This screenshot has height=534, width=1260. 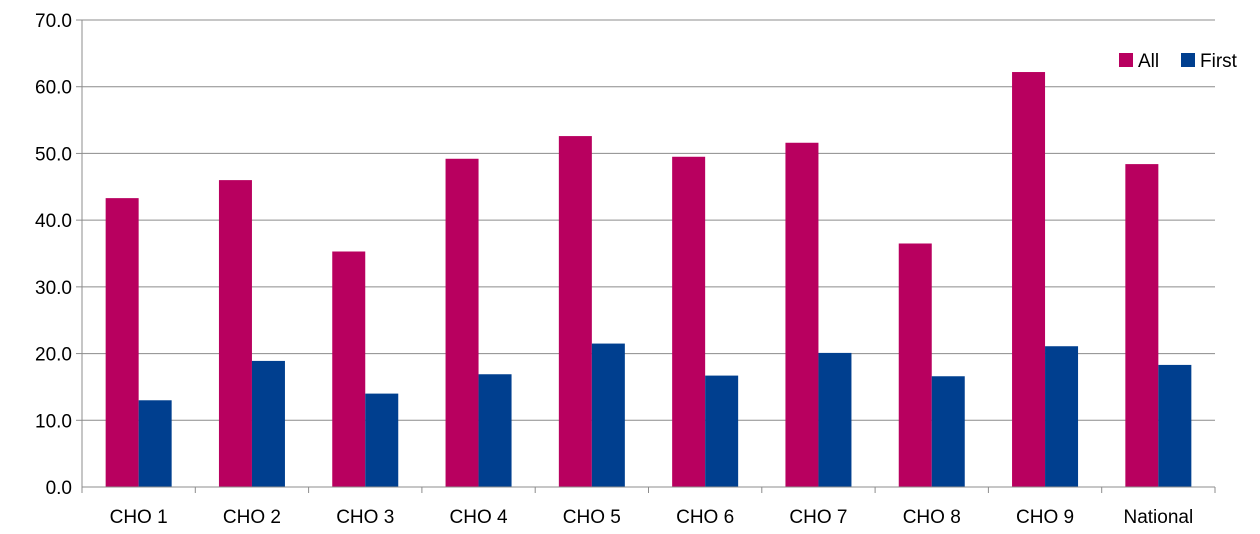 I want to click on y-tick-label: 0.0, so click(x=59, y=488).